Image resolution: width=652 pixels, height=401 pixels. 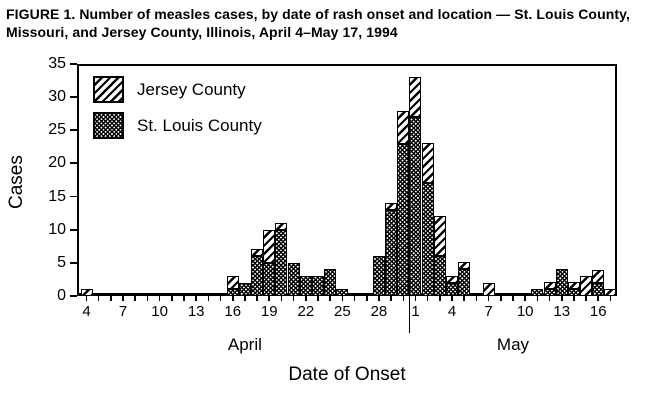 I want to click on month-label: April, so click(x=244, y=344).